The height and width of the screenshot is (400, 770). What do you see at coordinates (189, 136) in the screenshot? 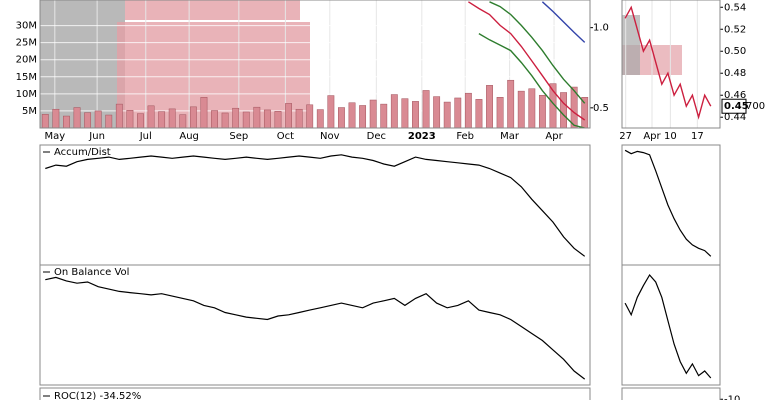
I see `x-tick-label: Aug` at bounding box center [189, 136].